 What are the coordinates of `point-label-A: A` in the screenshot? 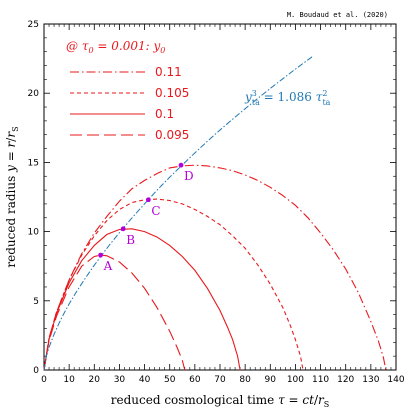 It's located at (108, 266).